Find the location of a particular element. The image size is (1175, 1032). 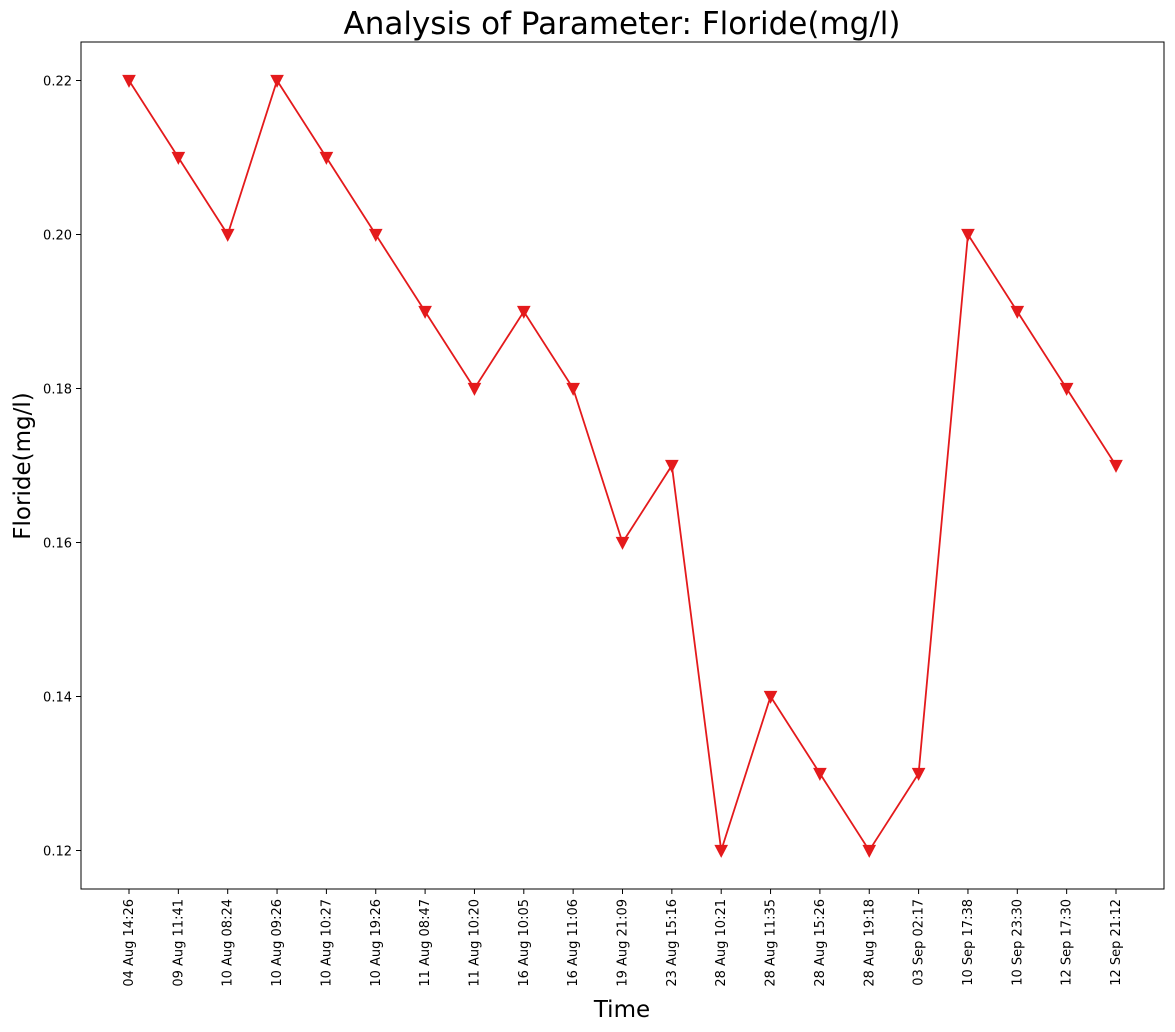

y-tick-label: 0.16 is located at coordinates (57, 544).